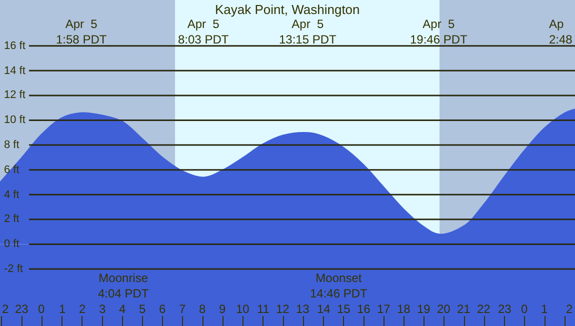 The width and height of the screenshot is (575, 326). I want to click on y-tick-label: 4 ft, so click(12, 195).